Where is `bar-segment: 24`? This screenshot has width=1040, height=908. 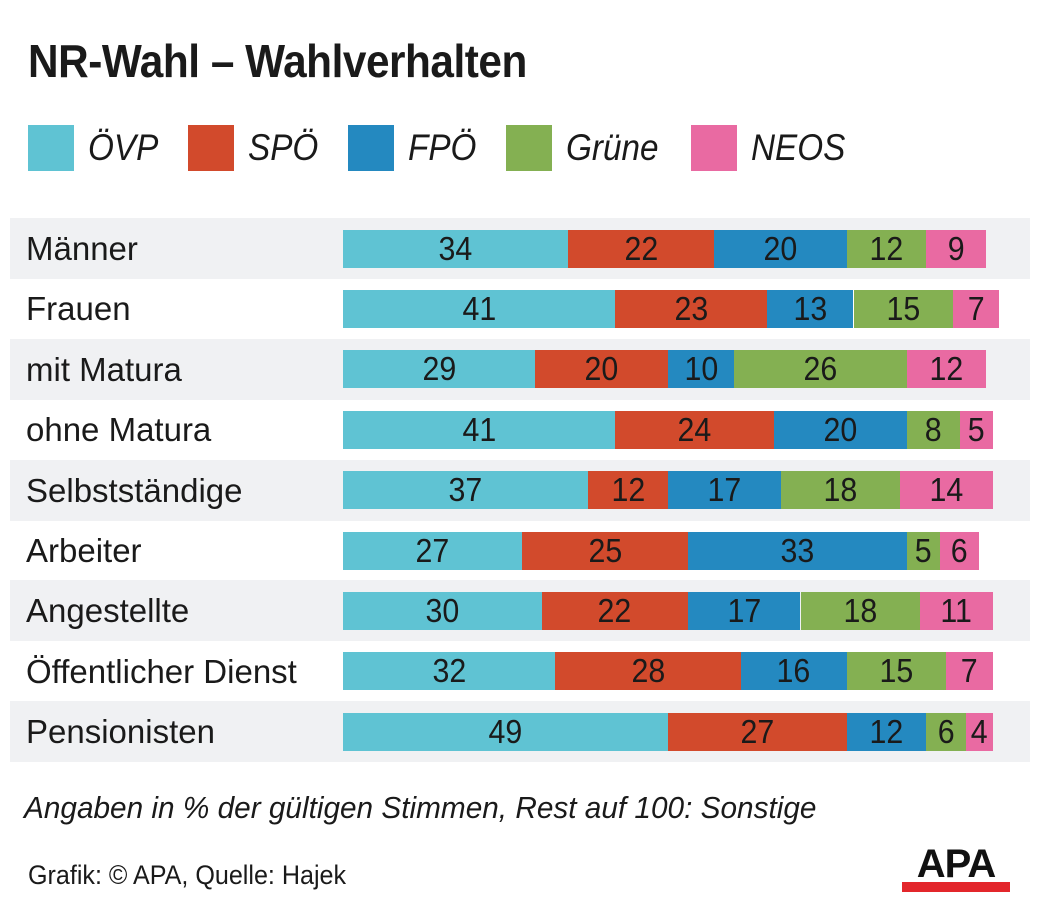 bar-segment: 24 is located at coordinates (694, 429).